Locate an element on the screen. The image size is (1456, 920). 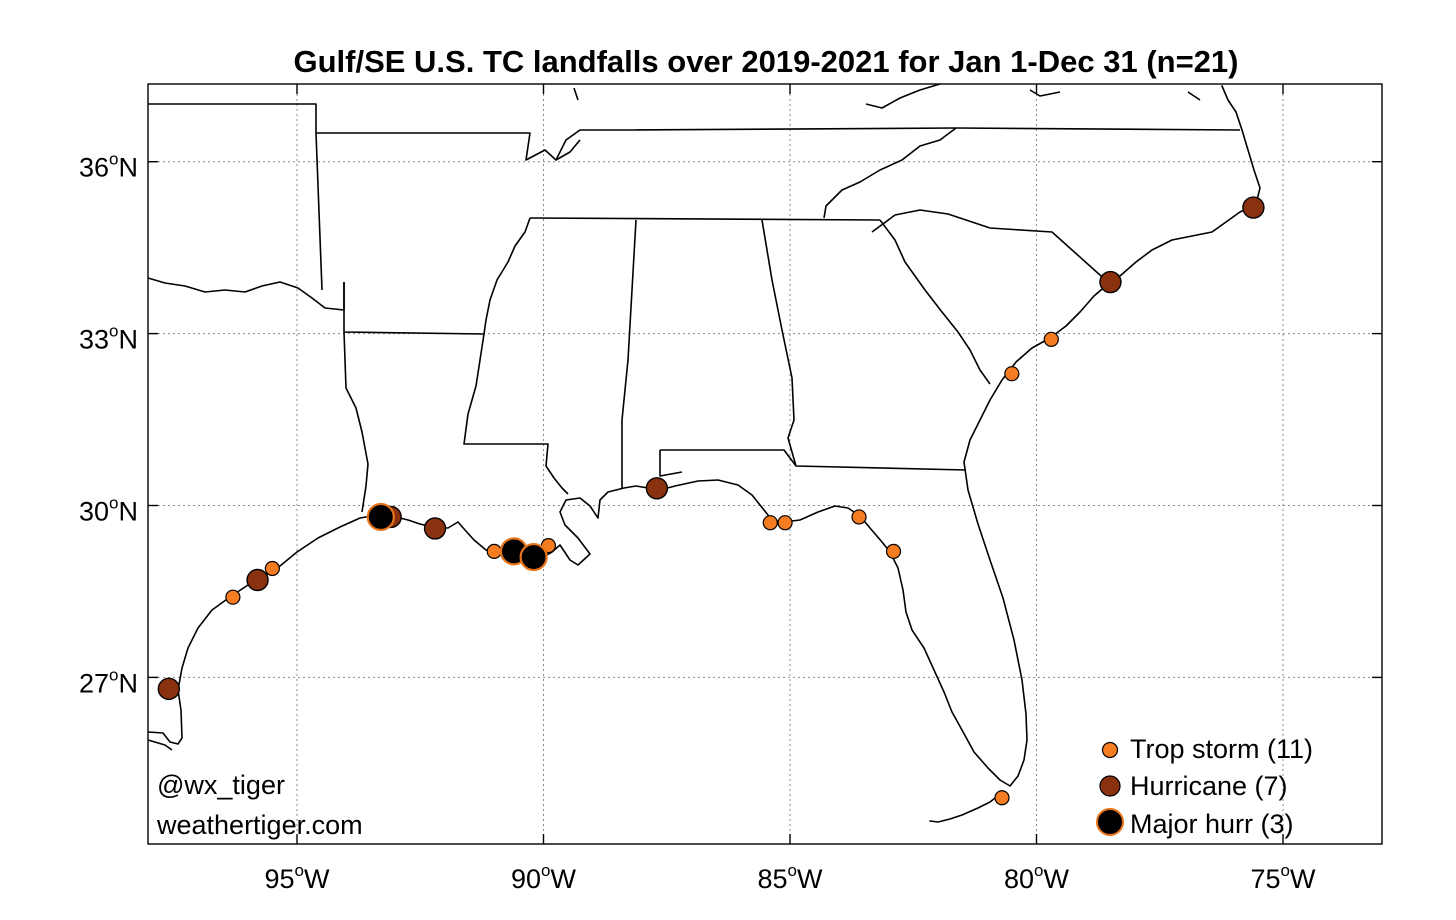
legend-marker-hurricane is located at coordinates (1110, 786).